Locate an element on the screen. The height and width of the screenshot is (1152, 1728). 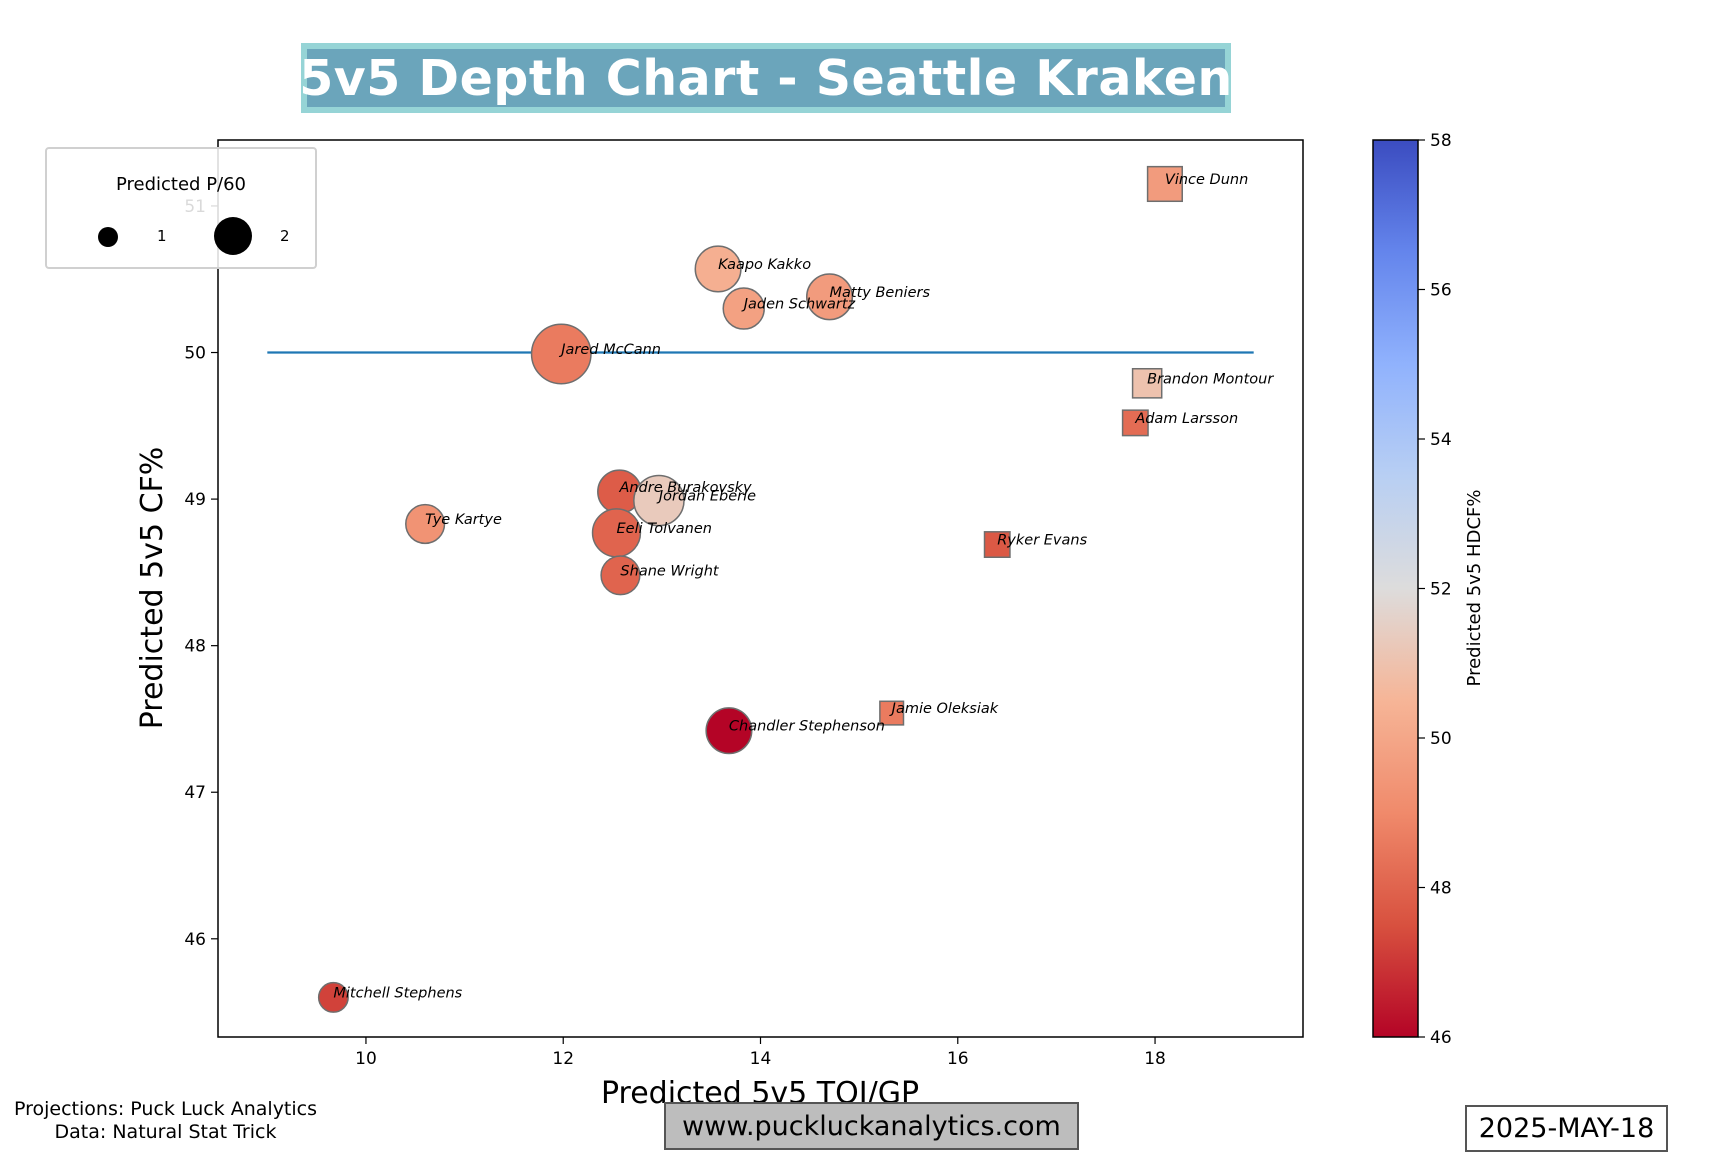
y-axis-label: Predicted 5v5 CF% is located at coordinates (152, 588).